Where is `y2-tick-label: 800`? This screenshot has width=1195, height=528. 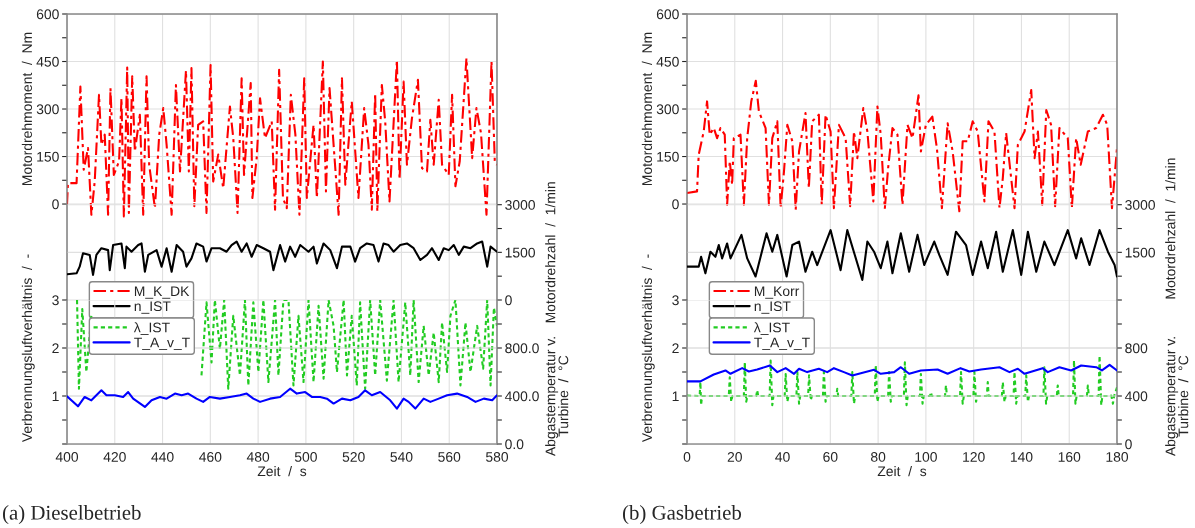 y2-tick-label: 800 is located at coordinates (1136, 348).